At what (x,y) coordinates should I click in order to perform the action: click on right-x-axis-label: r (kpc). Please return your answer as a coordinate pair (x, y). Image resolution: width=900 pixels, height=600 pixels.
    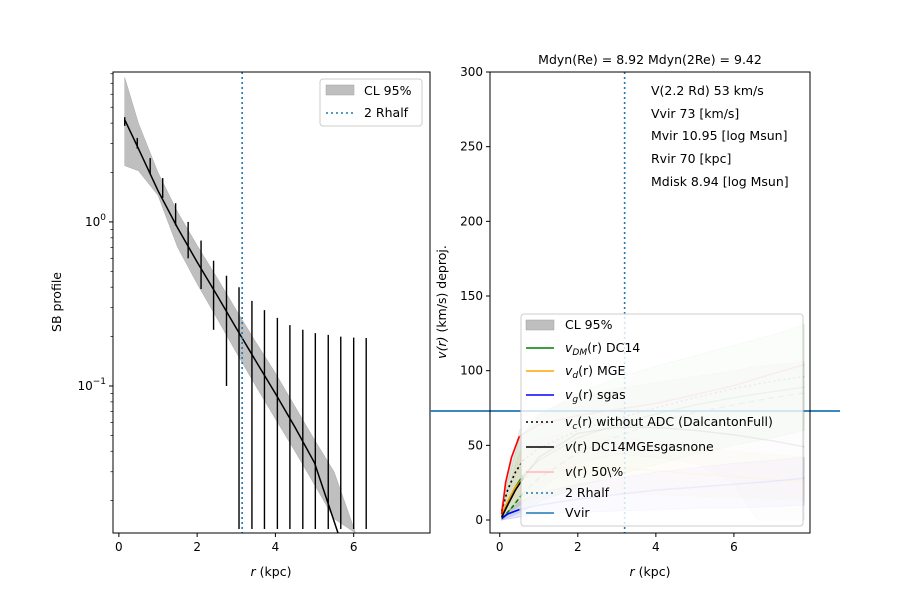
    Looking at the image, I should click on (650, 571).